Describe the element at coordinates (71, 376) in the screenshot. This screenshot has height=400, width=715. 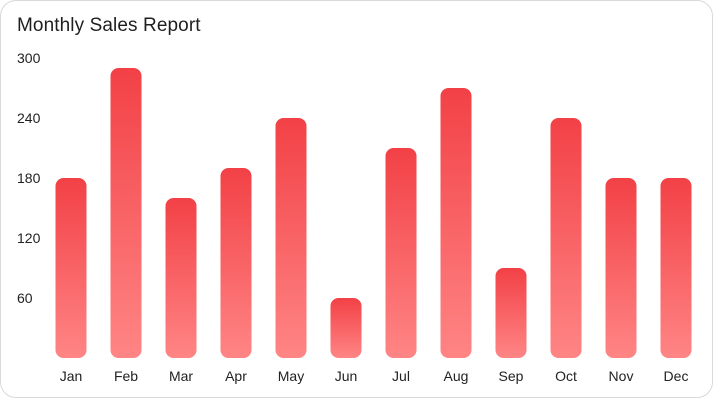
I see `x-tick-label: Jan` at that location.